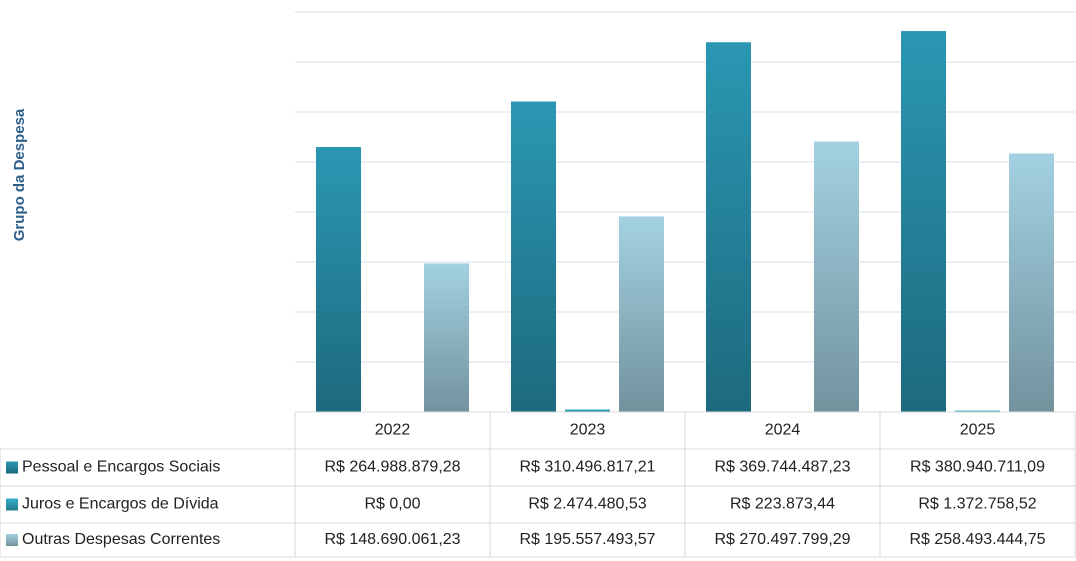 Image resolution: width=1076 pixels, height=561 pixels. What do you see at coordinates (392, 539) in the screenshot?
I see `table-value: R$ 148.690.061,23` at bounding box center [392, 539].